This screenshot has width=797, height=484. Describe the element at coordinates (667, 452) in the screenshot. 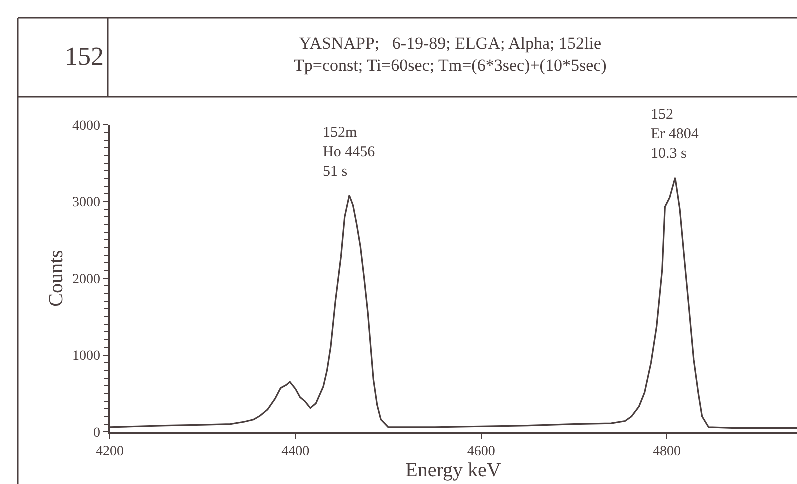

I see `x-tick-label: 4800` at that location.